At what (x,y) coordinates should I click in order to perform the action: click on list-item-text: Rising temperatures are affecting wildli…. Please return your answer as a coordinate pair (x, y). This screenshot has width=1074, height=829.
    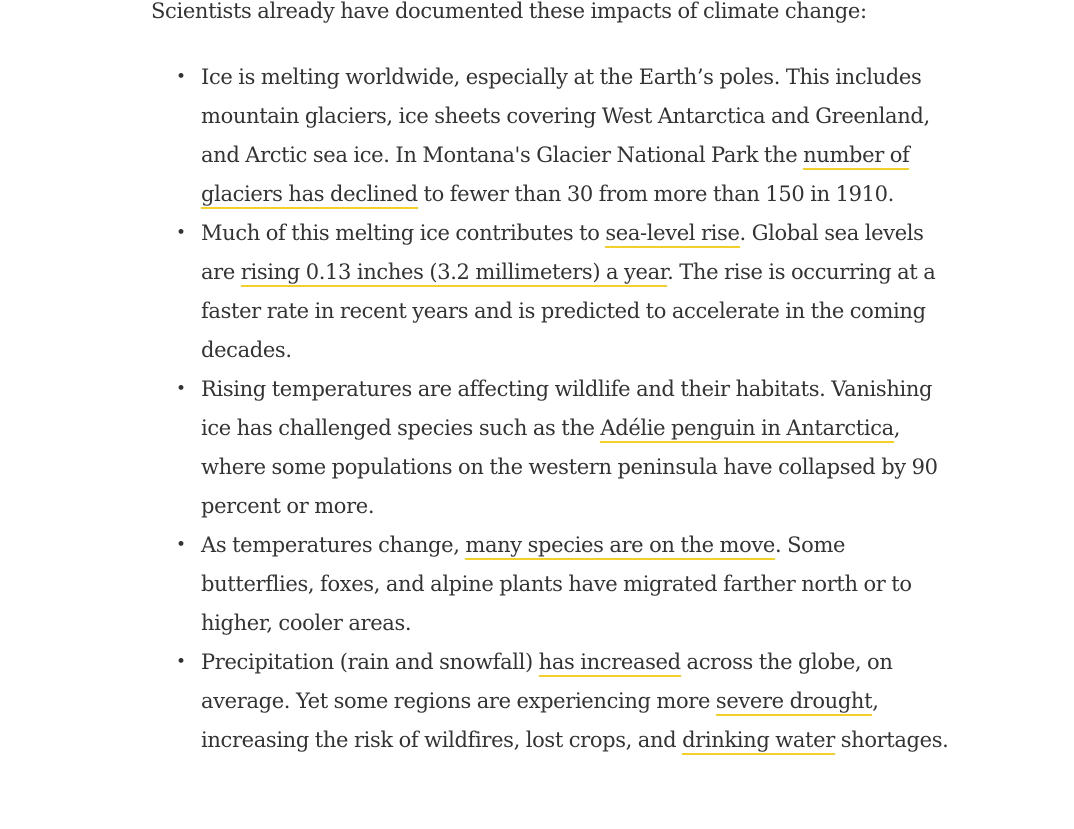
    Looking at the image, I should click on (567, 408).